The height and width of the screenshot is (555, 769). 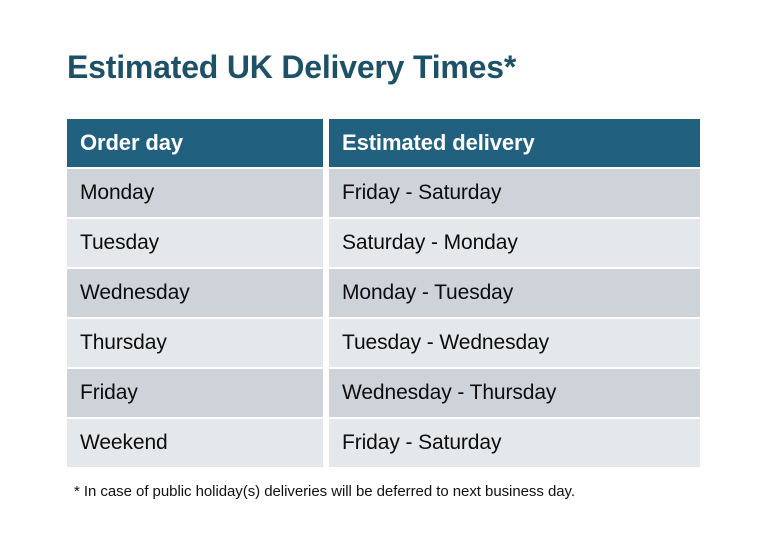 I want to click on cell-estimated-delivery: Monday - Tuesday, so click(x=514, y=293).